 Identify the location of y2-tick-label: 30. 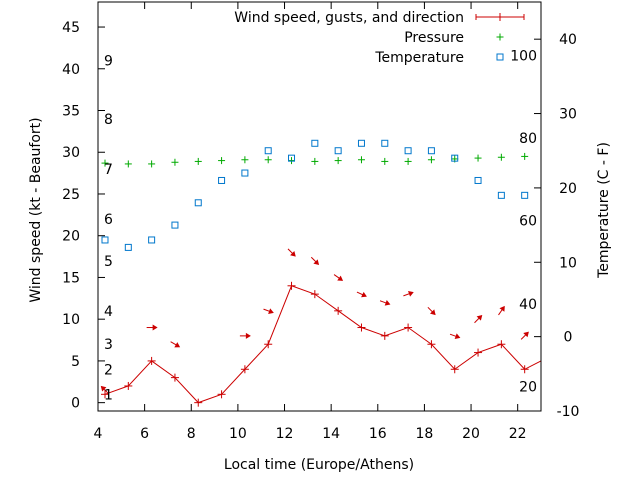
(568, 115).